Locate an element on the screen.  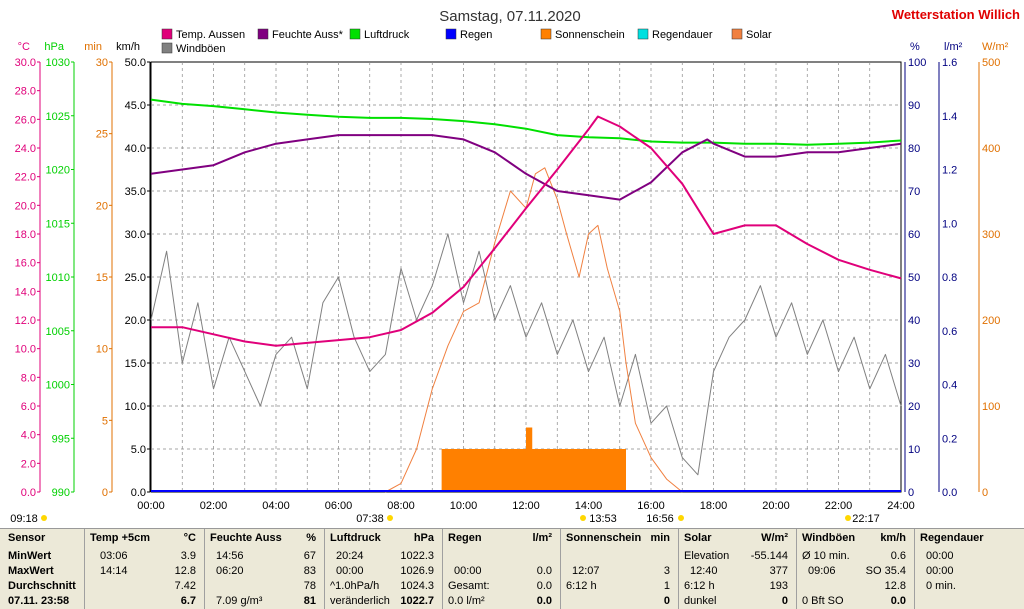
rain-duration-column: Regendauer 00:00 00:00 0 min. is located at coordinates (968, 569).